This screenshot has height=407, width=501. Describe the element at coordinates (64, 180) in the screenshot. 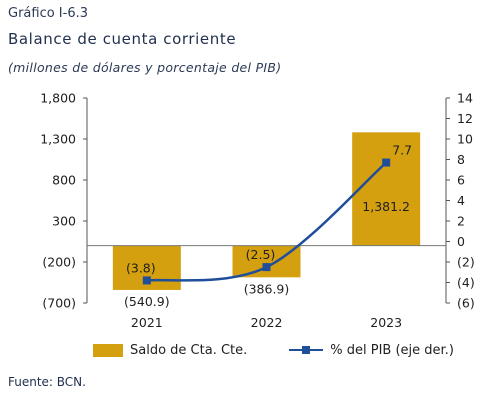

I see `left-tick-label: 800` at that location.